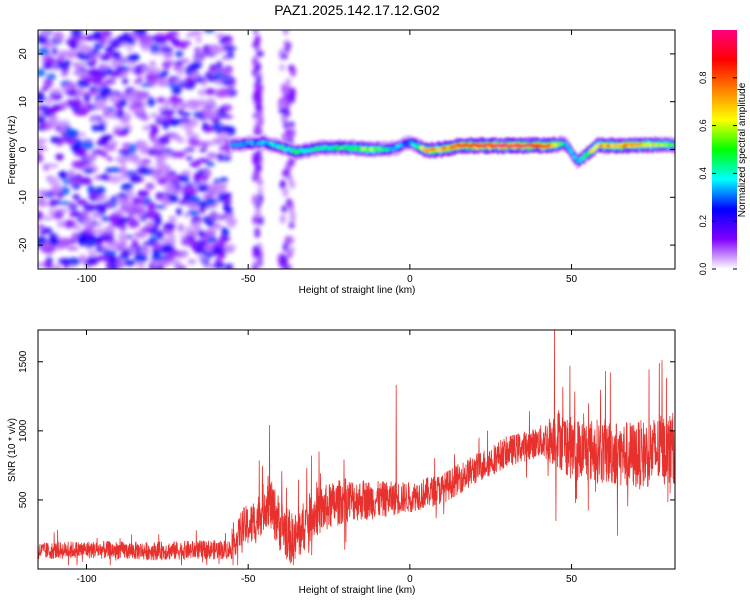  What do you see at coordinates (703, 173) in the screenshot?
I see `colorbar-tick-label: 0.4` at bounding box center [703, 173].